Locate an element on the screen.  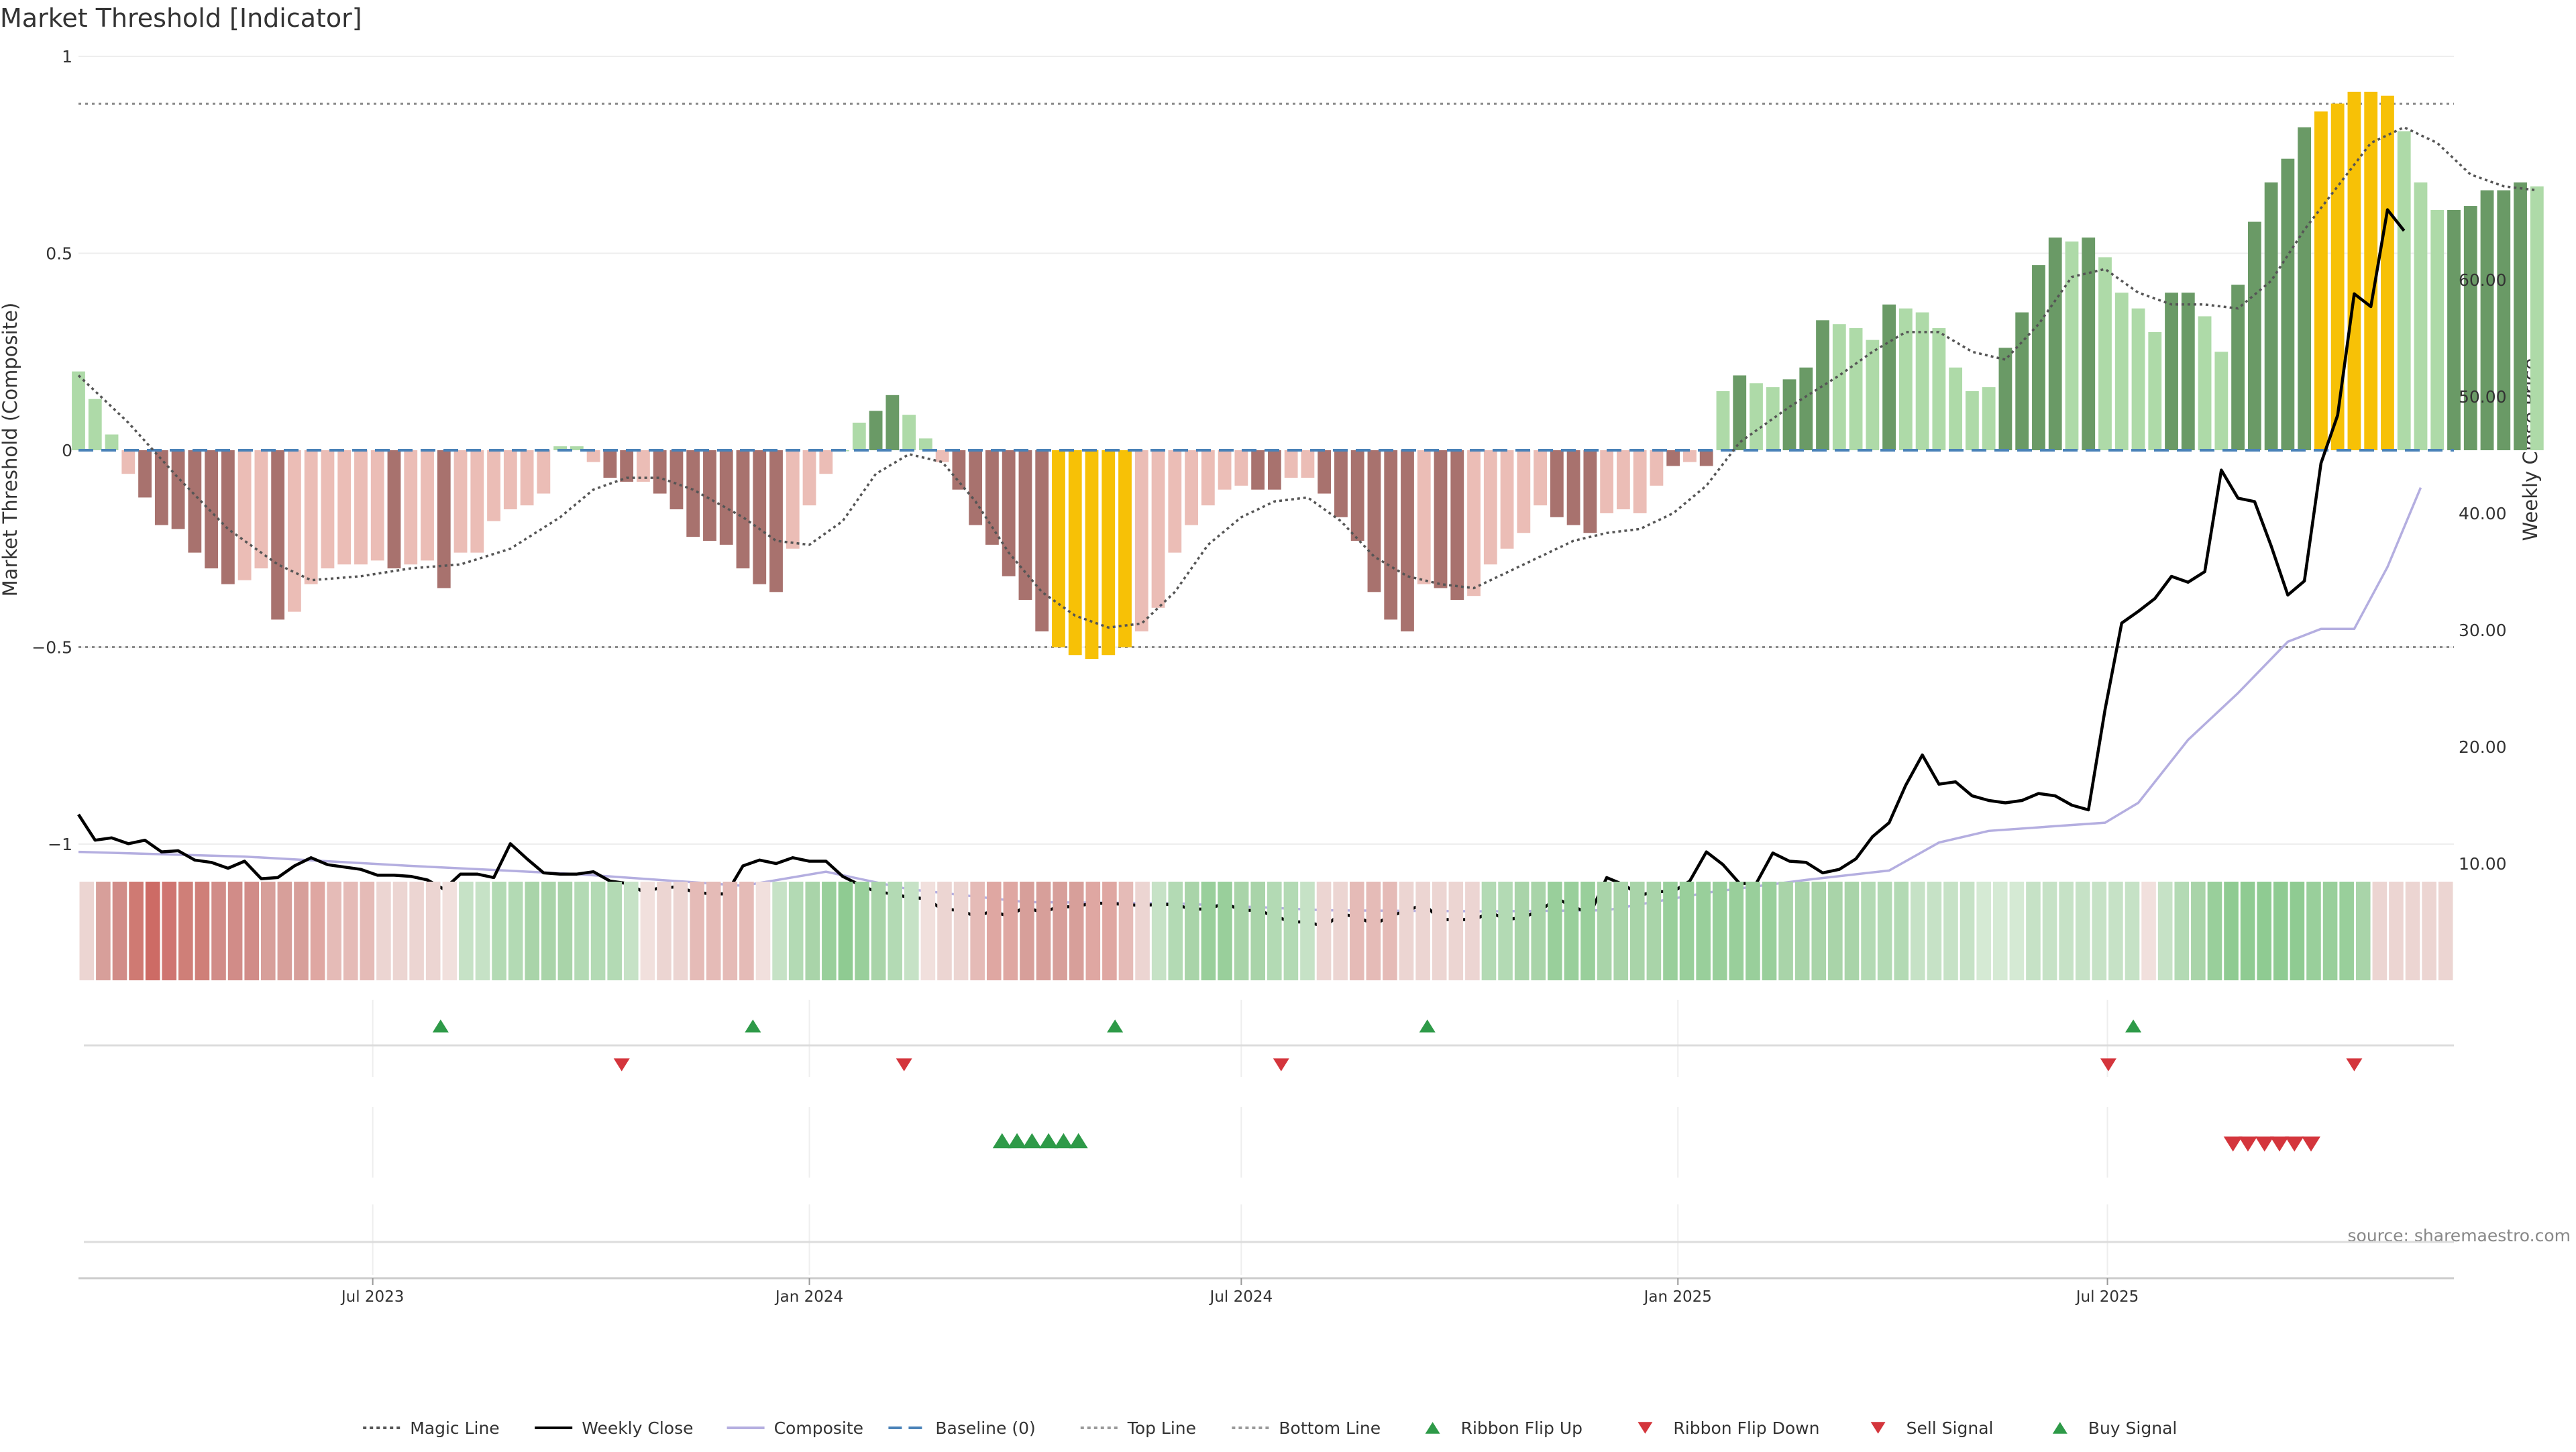
y-tick-label-right: 20.00 is located at coordinates (2483, 747).